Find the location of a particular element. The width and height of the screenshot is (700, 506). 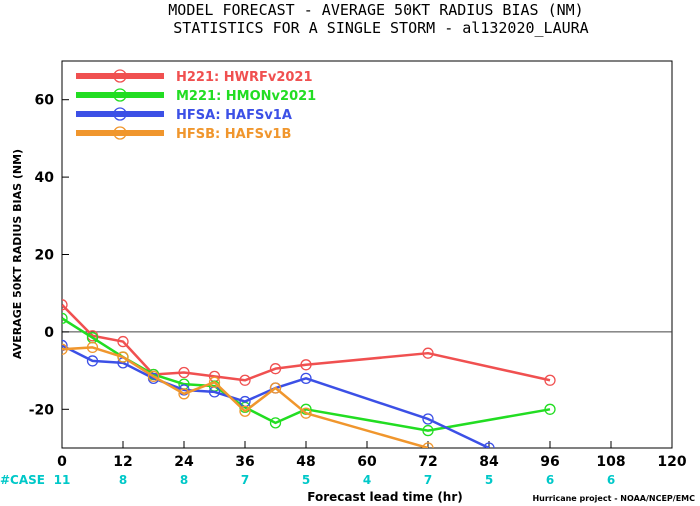

legend-label-hfsb: HFSB: HAFSv1B is located at coordinates (233, 134).